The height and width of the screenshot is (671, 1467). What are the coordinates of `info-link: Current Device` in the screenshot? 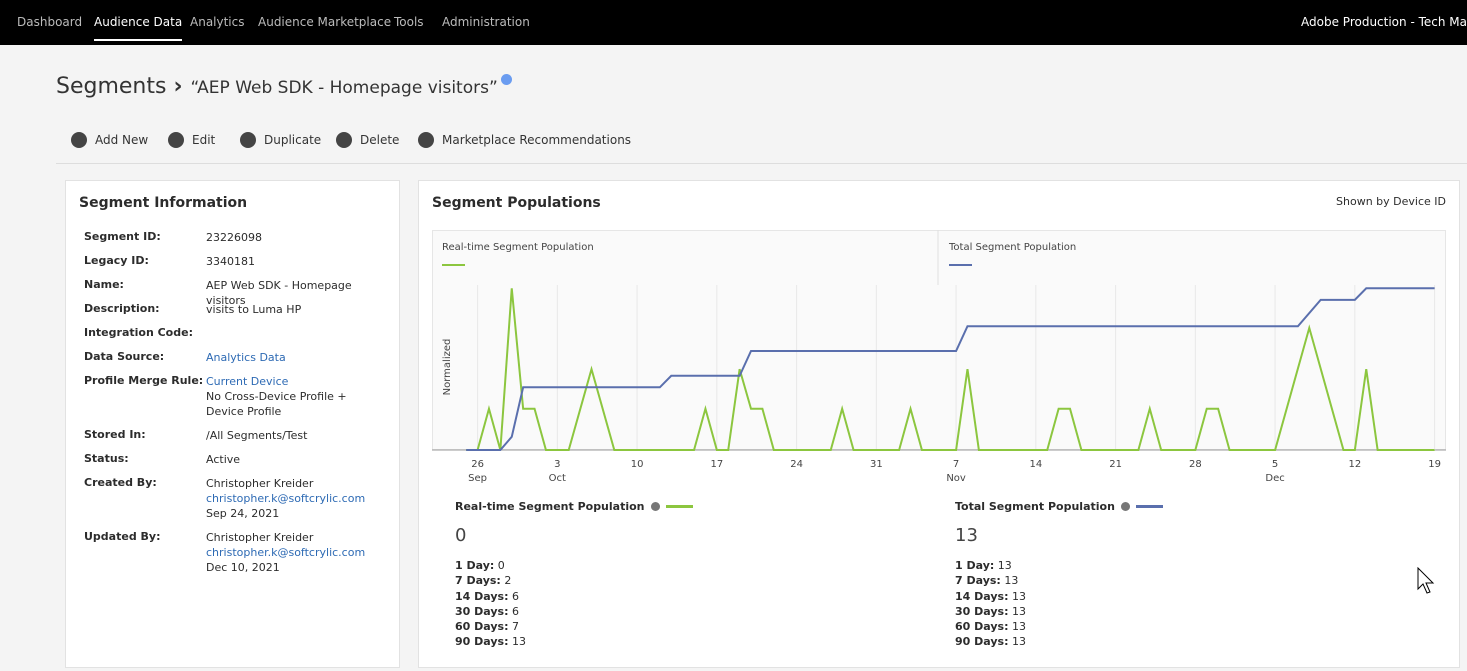 It's located at (247, 381).